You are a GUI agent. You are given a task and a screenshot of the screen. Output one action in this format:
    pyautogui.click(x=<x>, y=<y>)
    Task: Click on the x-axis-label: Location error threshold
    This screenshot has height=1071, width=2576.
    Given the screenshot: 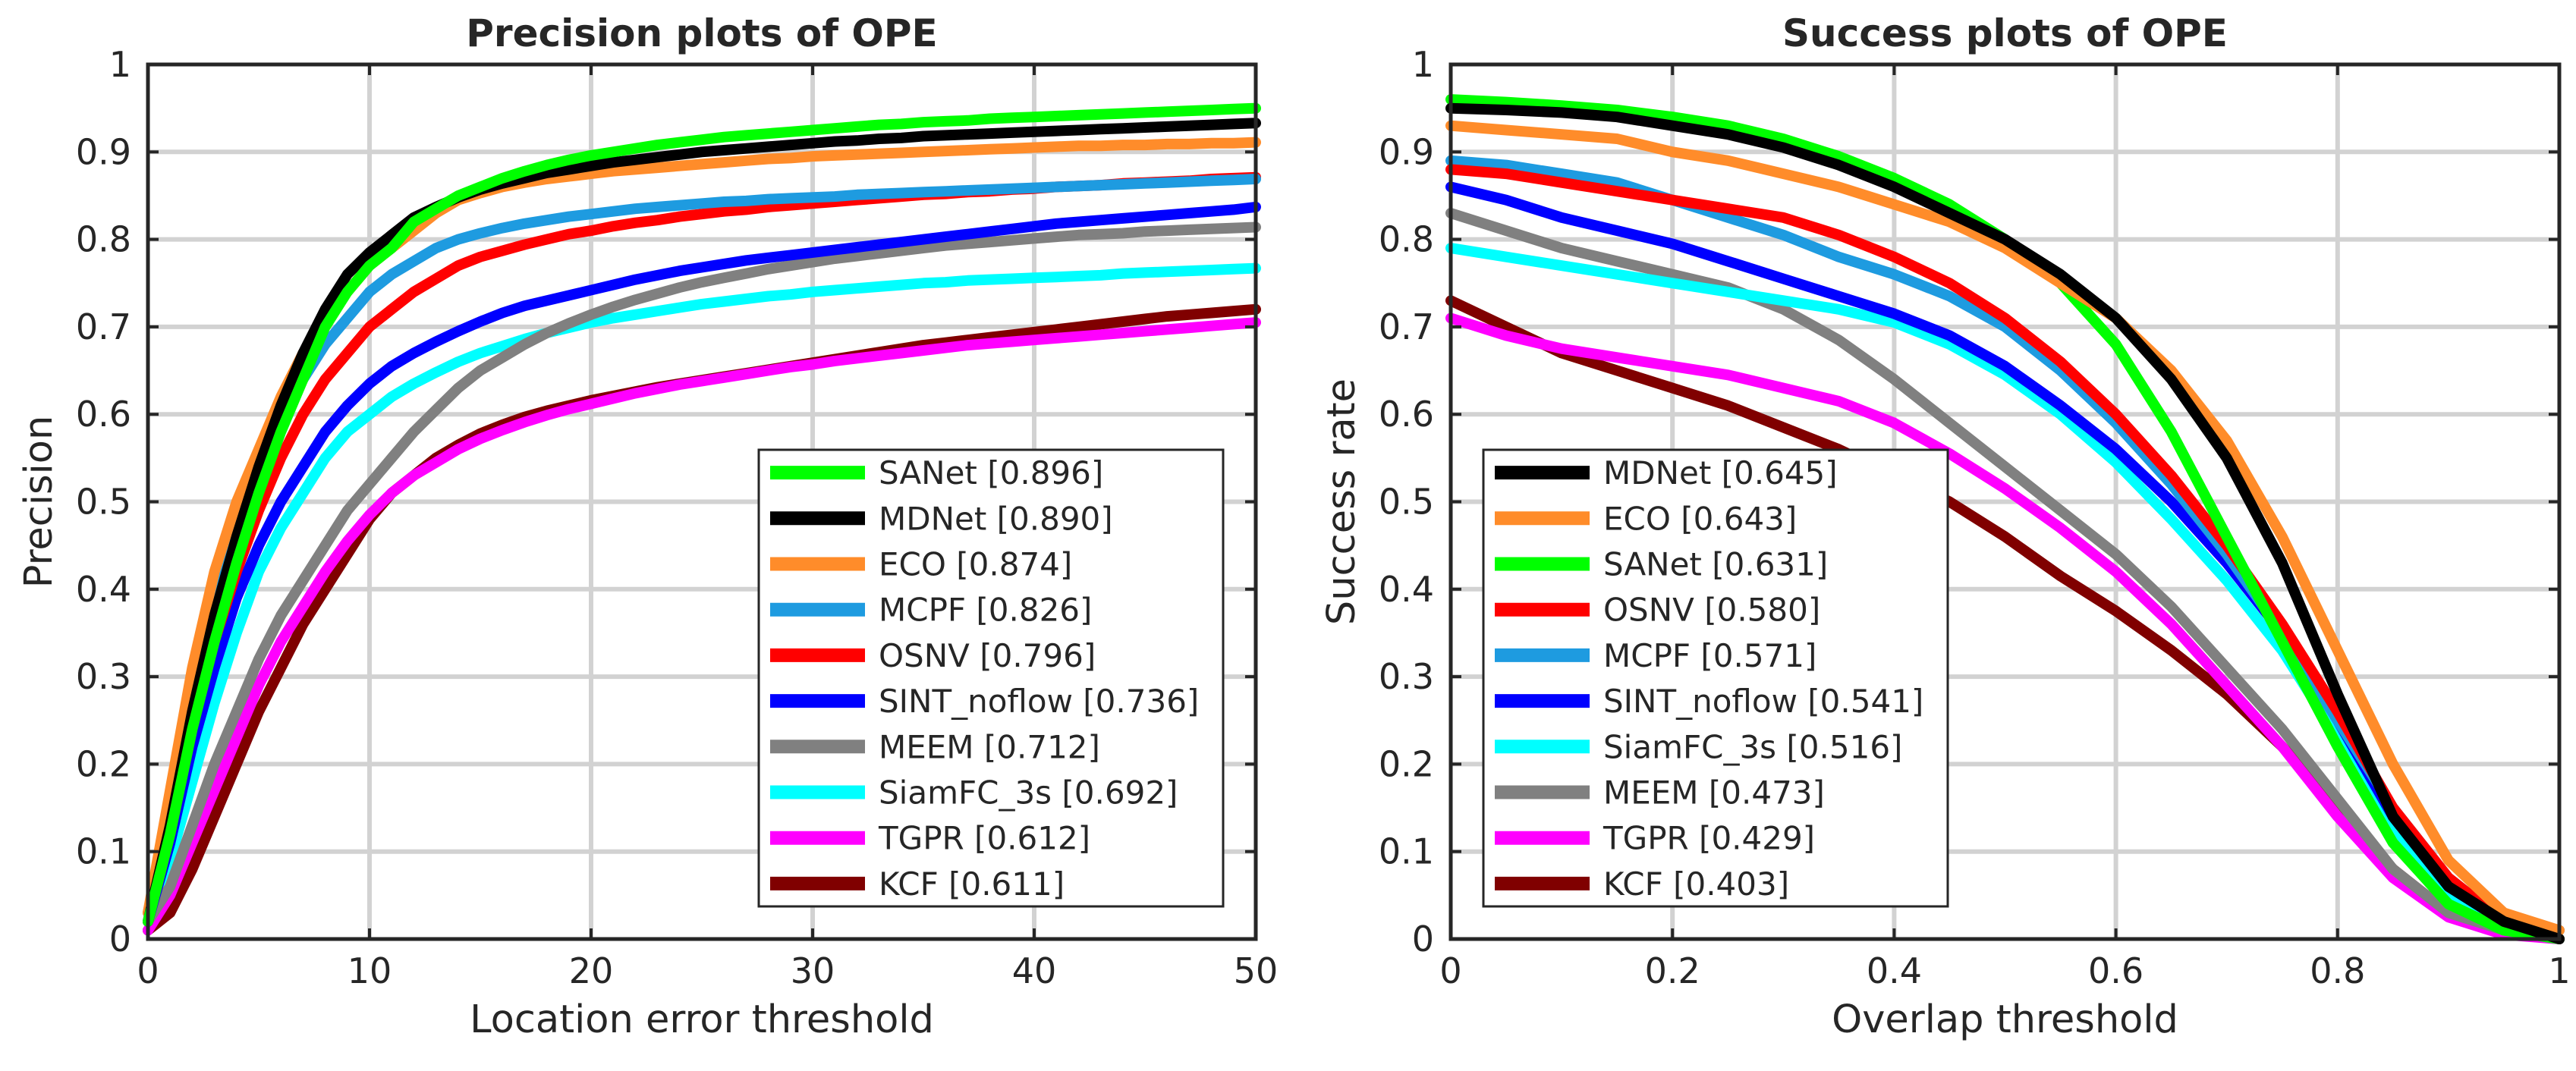 What is the action you would take?
    pyautogui.click(x=702, y=1019)
    